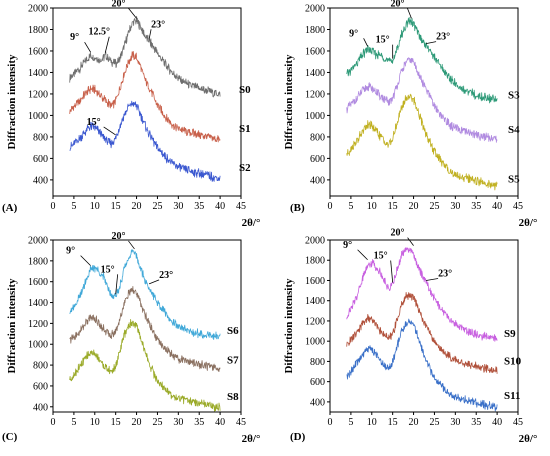 Image resolution: width=550 pixels, height=456 pixels. What do you see at coordinates (245, 129) in the screenshot?
I see `series-label-s1: S1` at bounding box center [245, 129].